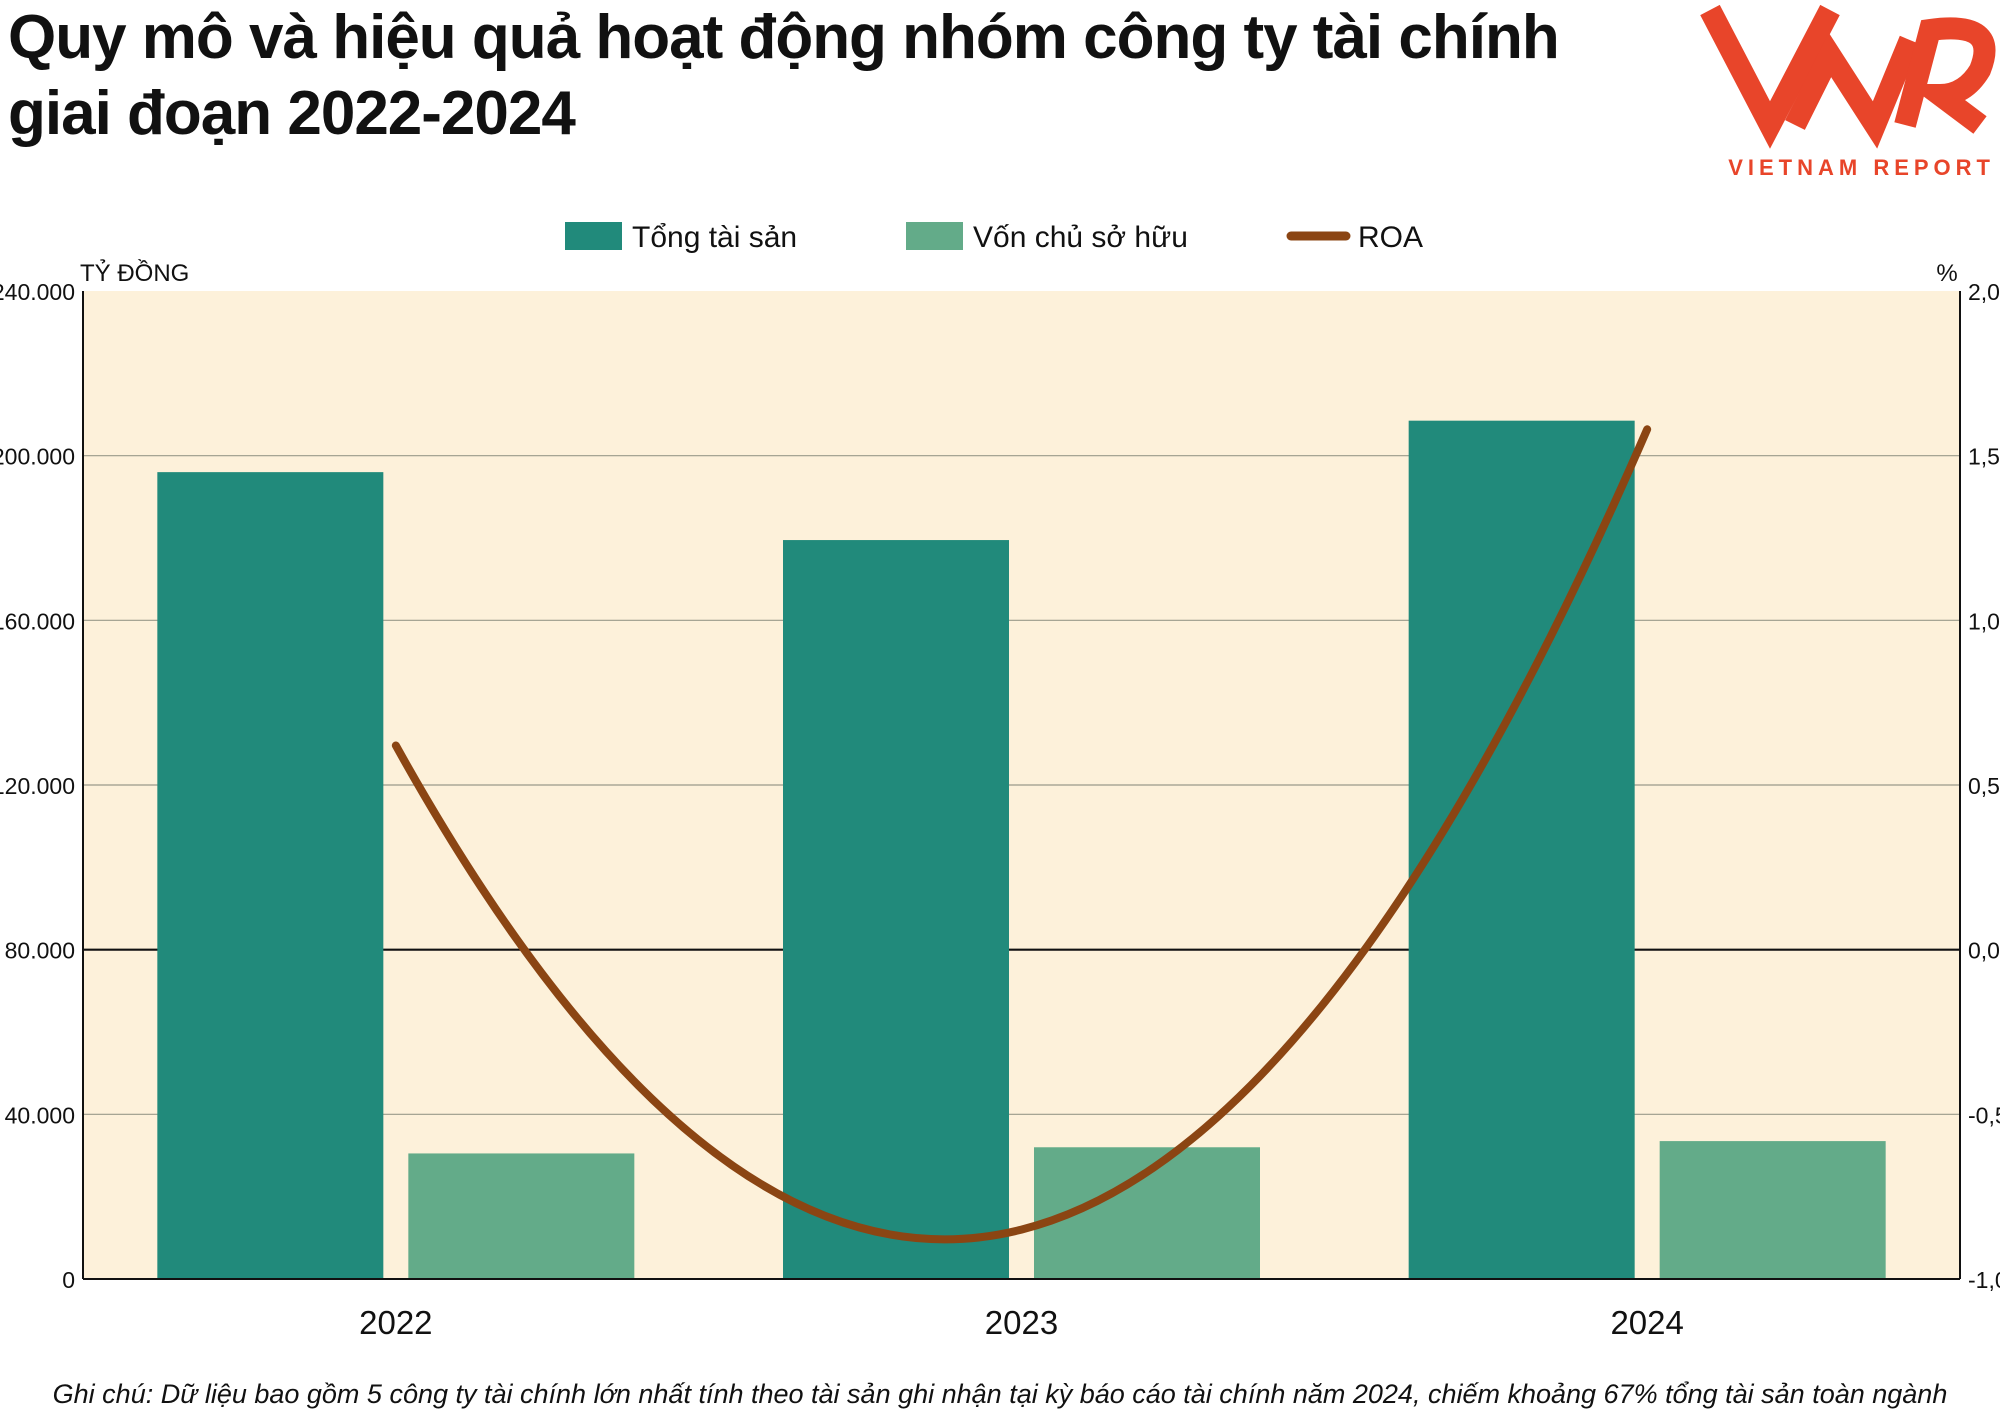  I want to click on bar-equity-2024, so click(1772, 1210).